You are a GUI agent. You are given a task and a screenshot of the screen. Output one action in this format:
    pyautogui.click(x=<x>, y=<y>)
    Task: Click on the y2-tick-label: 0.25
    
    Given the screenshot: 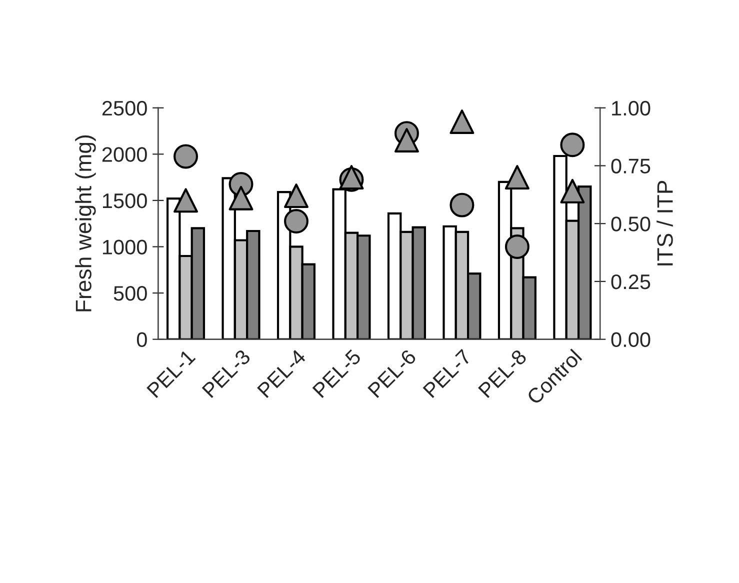 What is the action you would take?
    pyautogui.click(x=630, y=282)
    